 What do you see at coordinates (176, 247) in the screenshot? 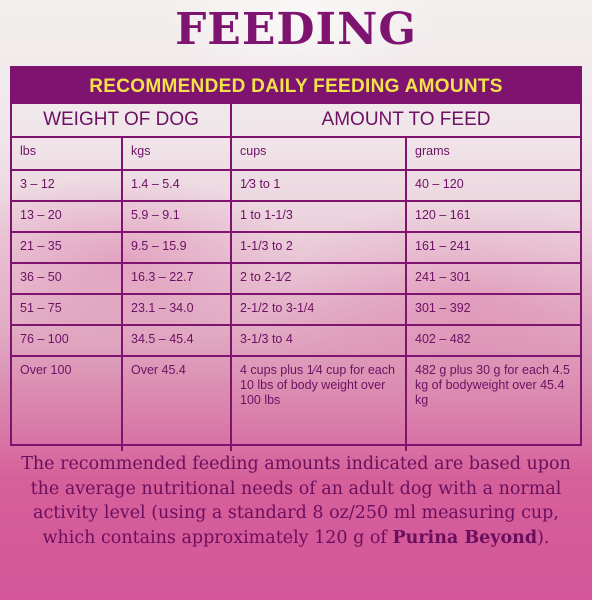
I see `kgs-cell: 9.5 – 15.9` at bounding box center [176, 247].